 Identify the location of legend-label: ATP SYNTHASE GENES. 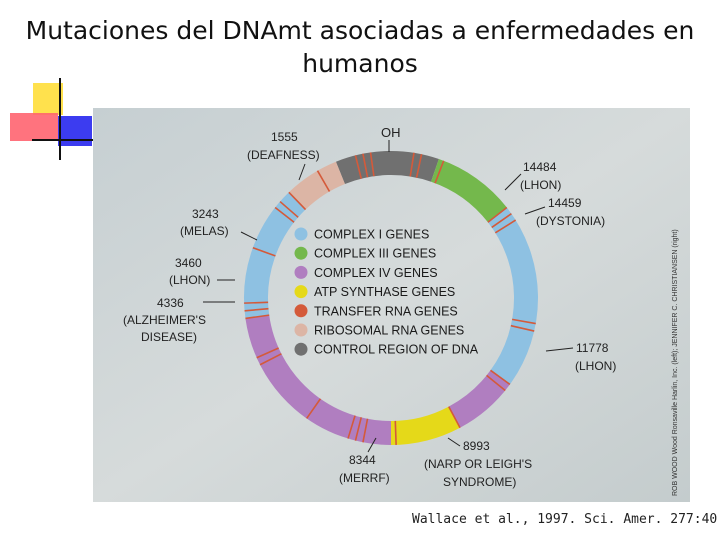
(384, 292).